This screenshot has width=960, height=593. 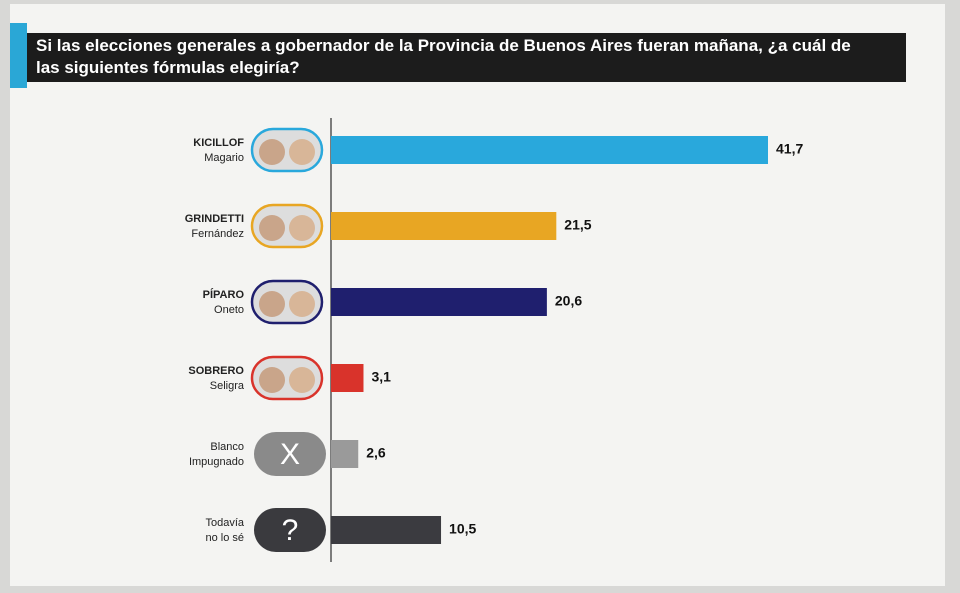 I want to click on accent, so click(x=18, y=55).